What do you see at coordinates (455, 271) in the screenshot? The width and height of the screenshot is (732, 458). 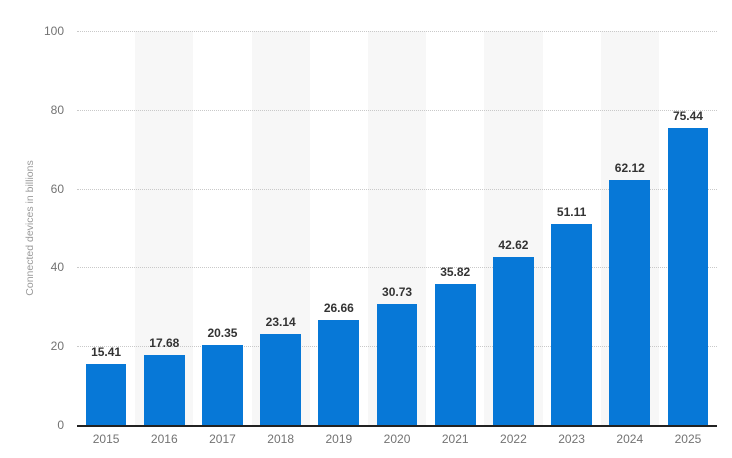 I see `bar-value-label: 35.82` at bounding box center [455, 271].